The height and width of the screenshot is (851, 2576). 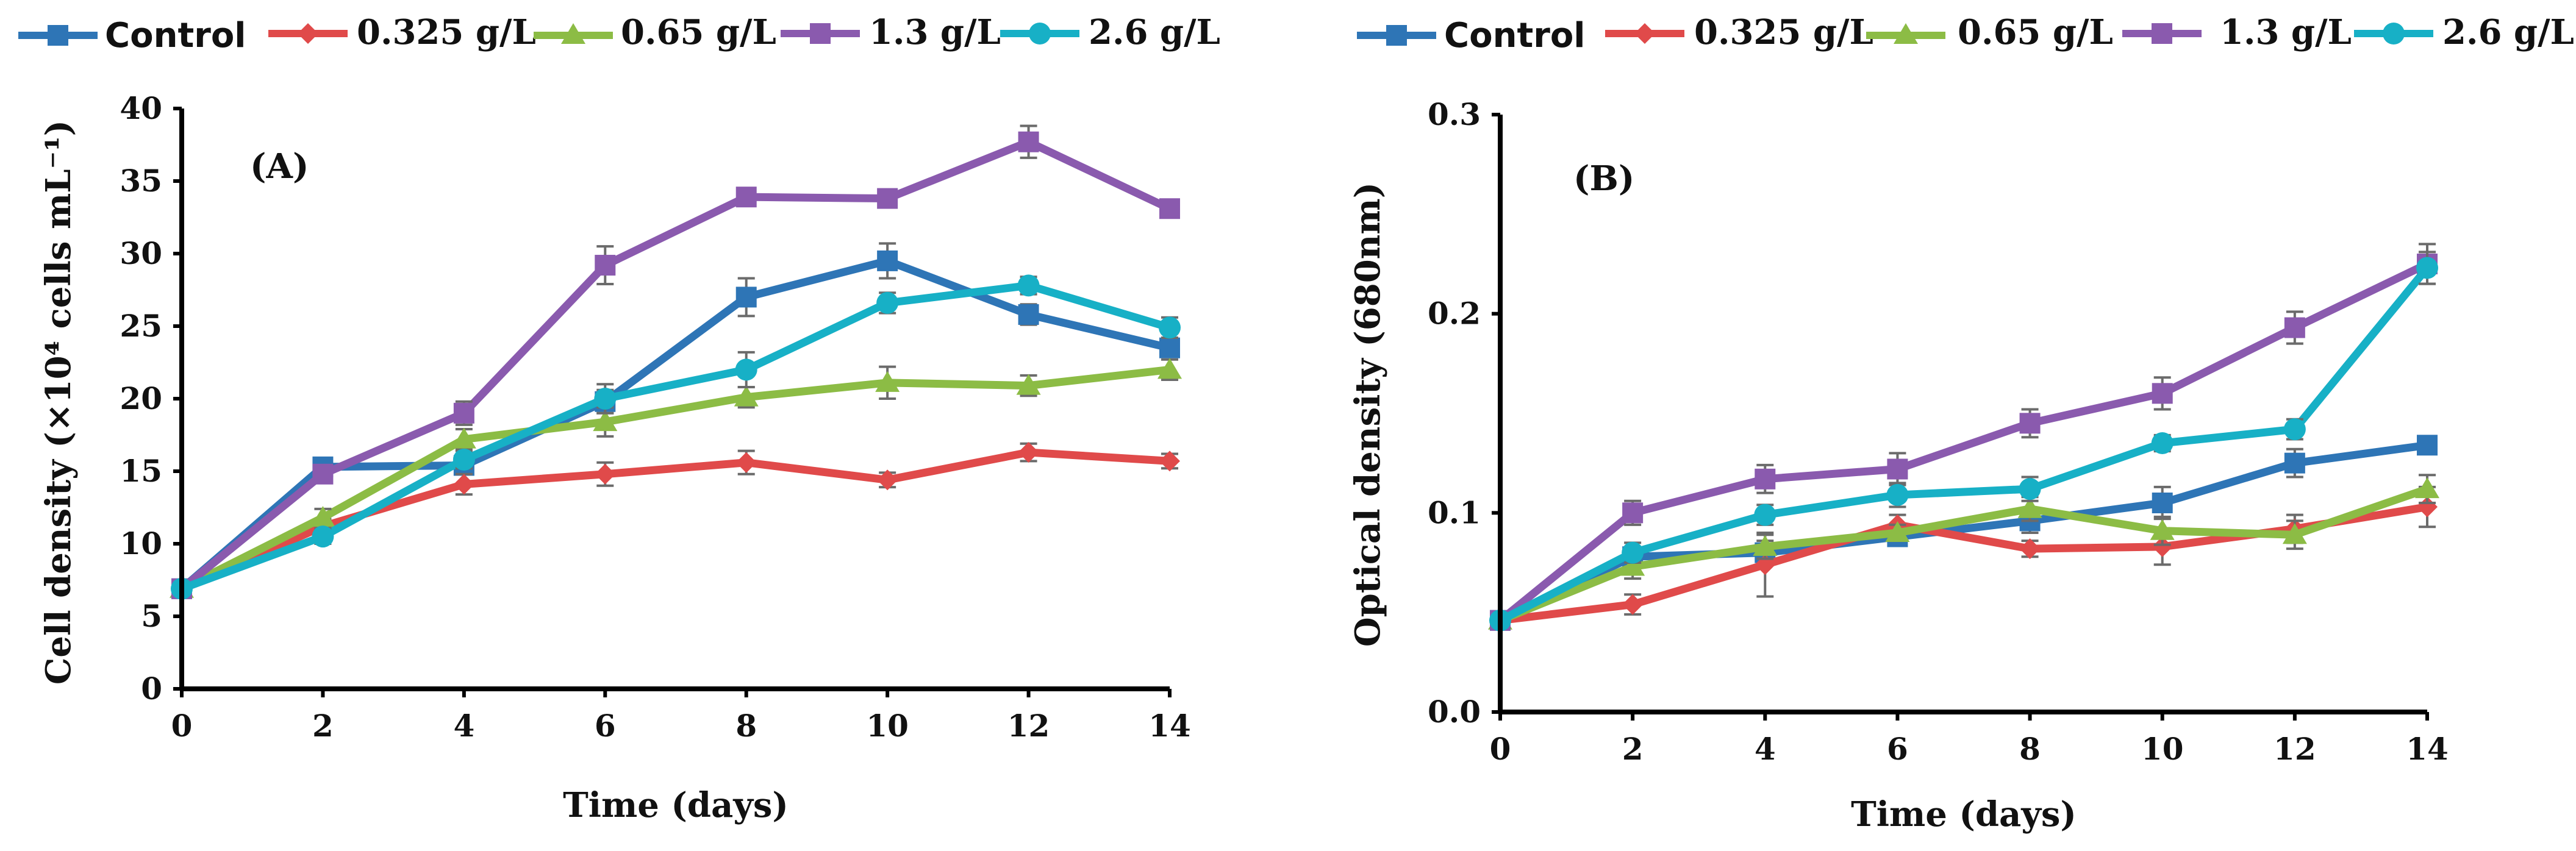 What do you see at coordinates (1603, 178) in the screenshot?
I see `panel-label-b: (B)` at bounding box center [1603, 178].